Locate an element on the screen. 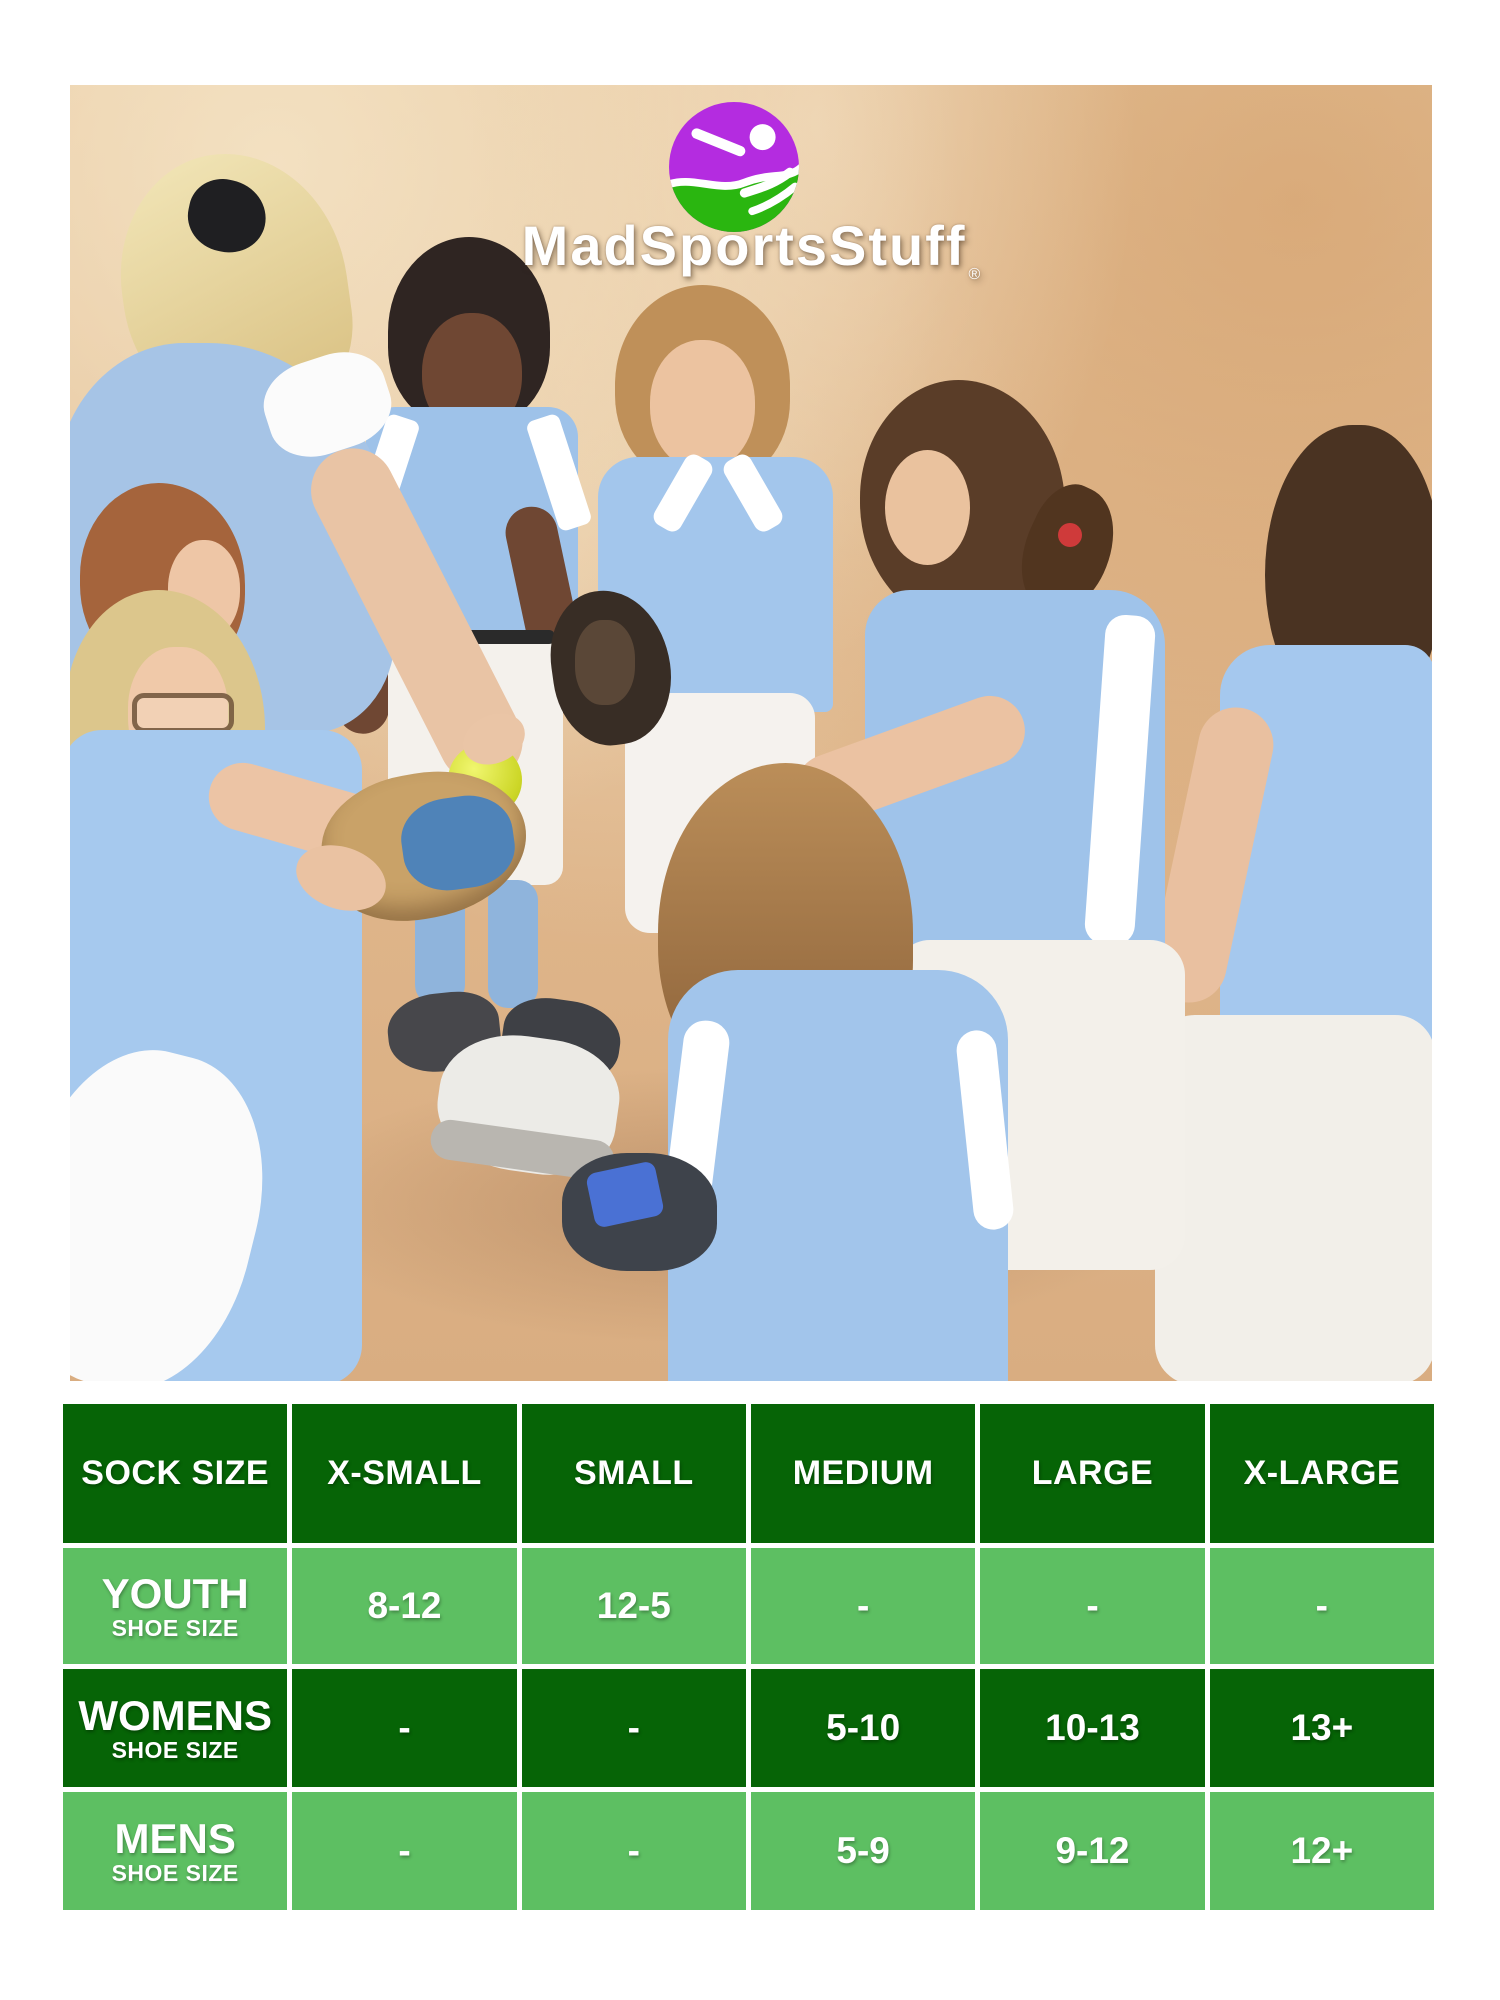 This screenshot has height=2000, width=1500. mens-x-small-value: - is located at coordinates (404, 1851).